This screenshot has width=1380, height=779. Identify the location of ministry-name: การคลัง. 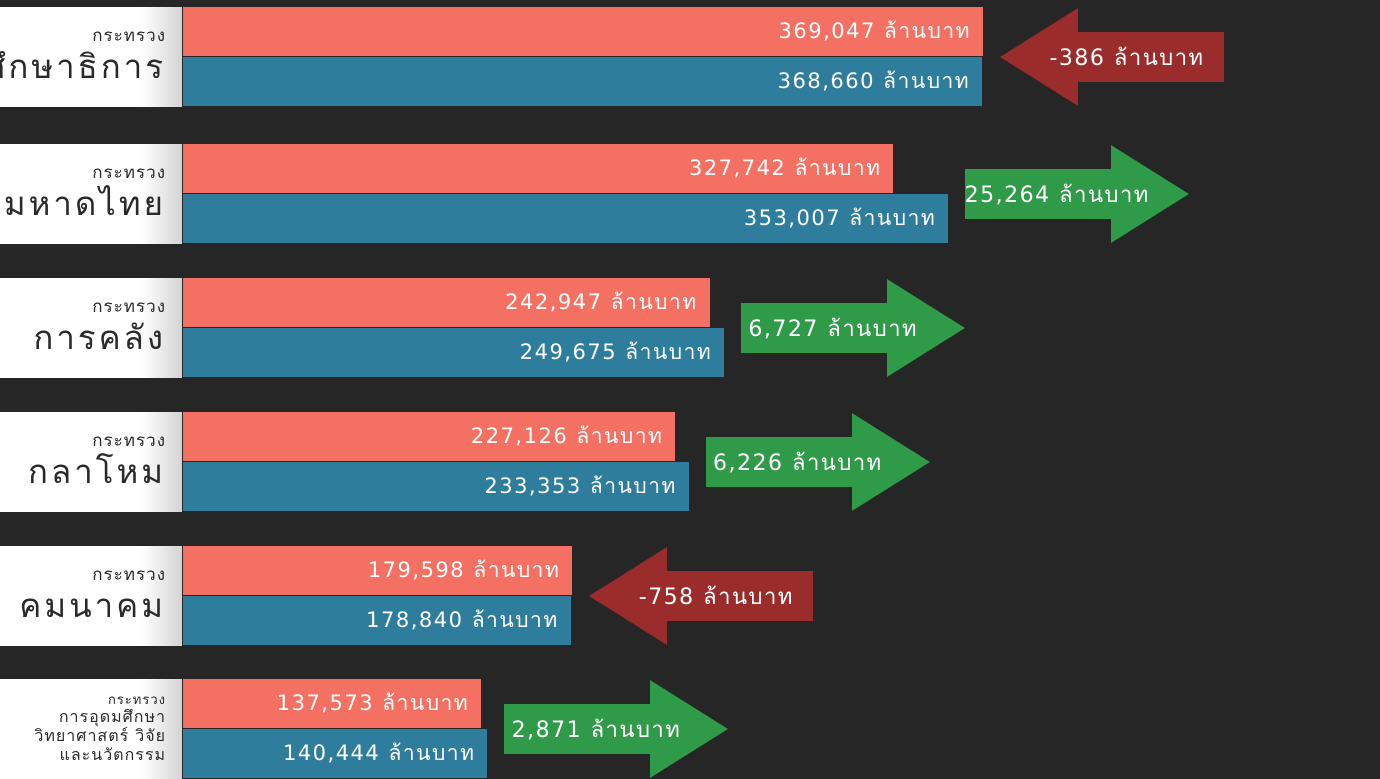
(99, 337).